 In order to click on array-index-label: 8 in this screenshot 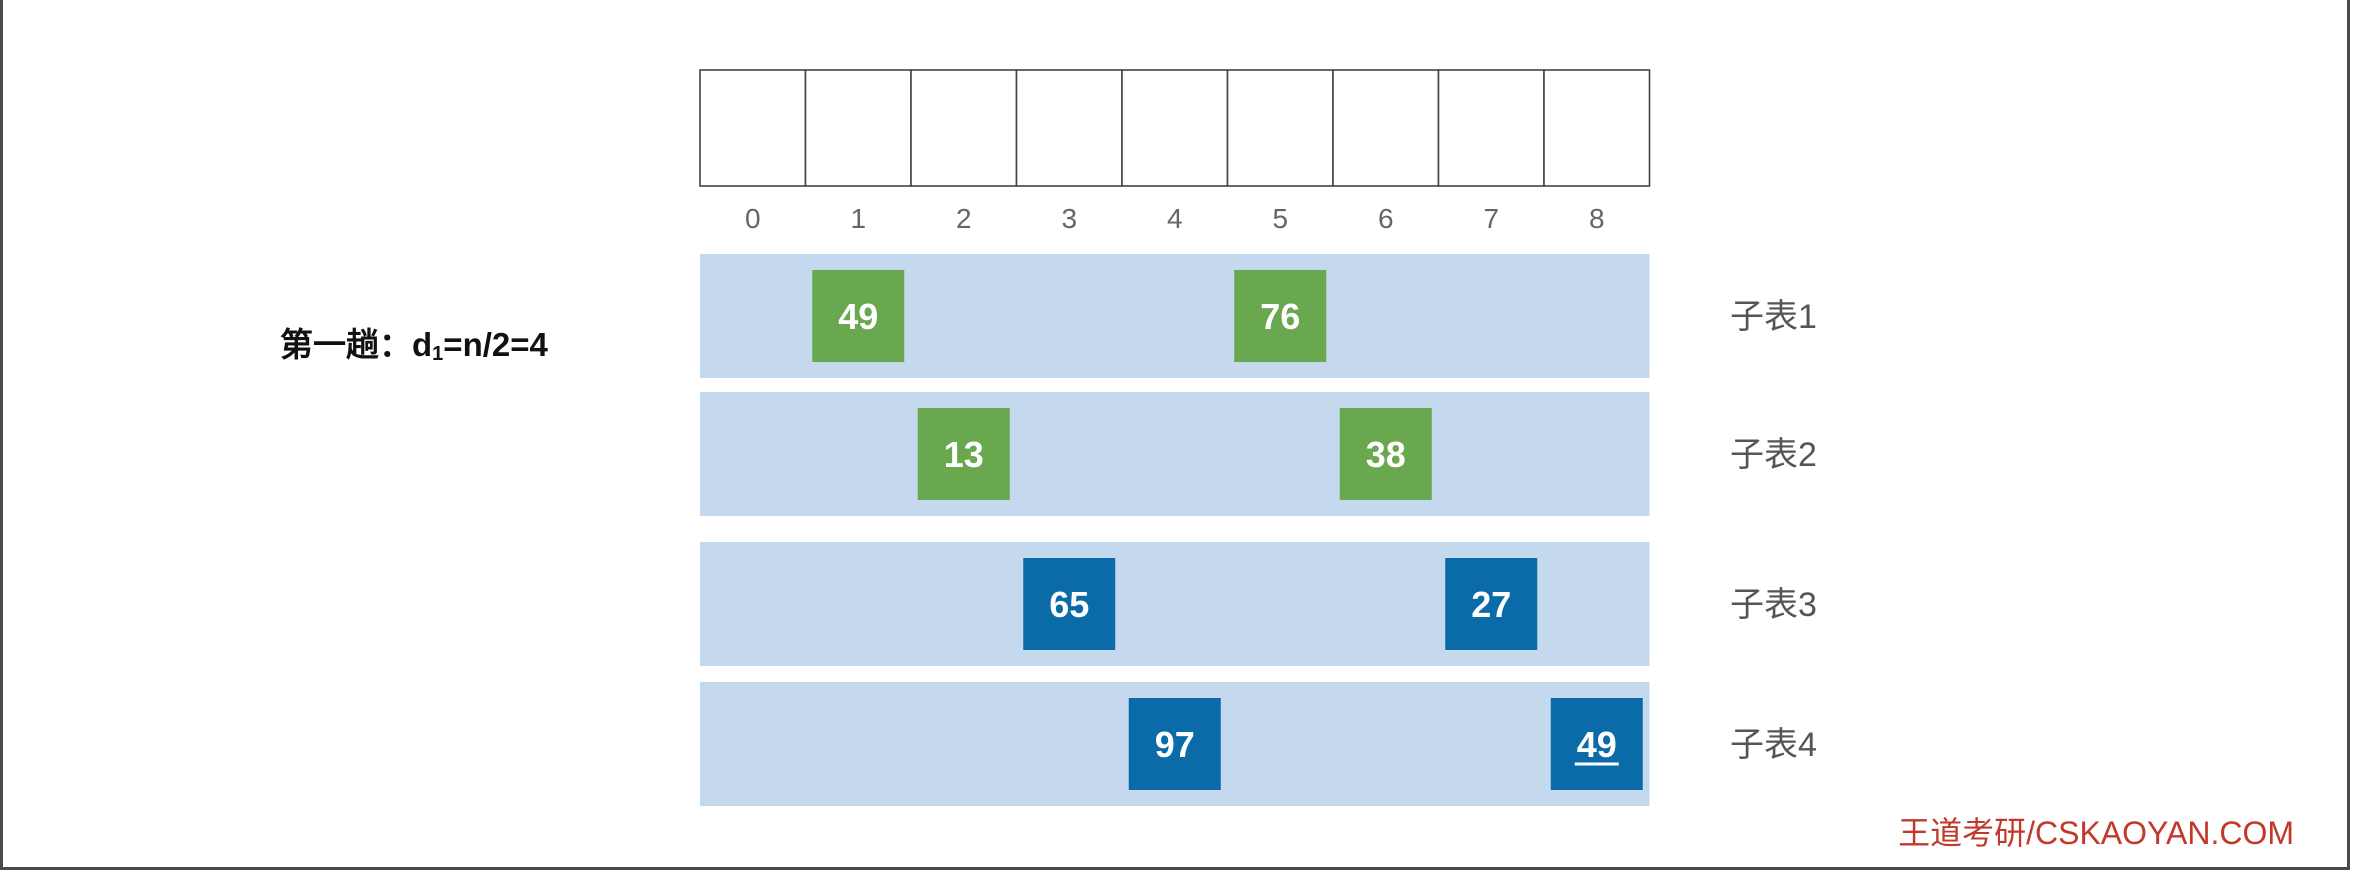, I will do `click(1597, 218)`.